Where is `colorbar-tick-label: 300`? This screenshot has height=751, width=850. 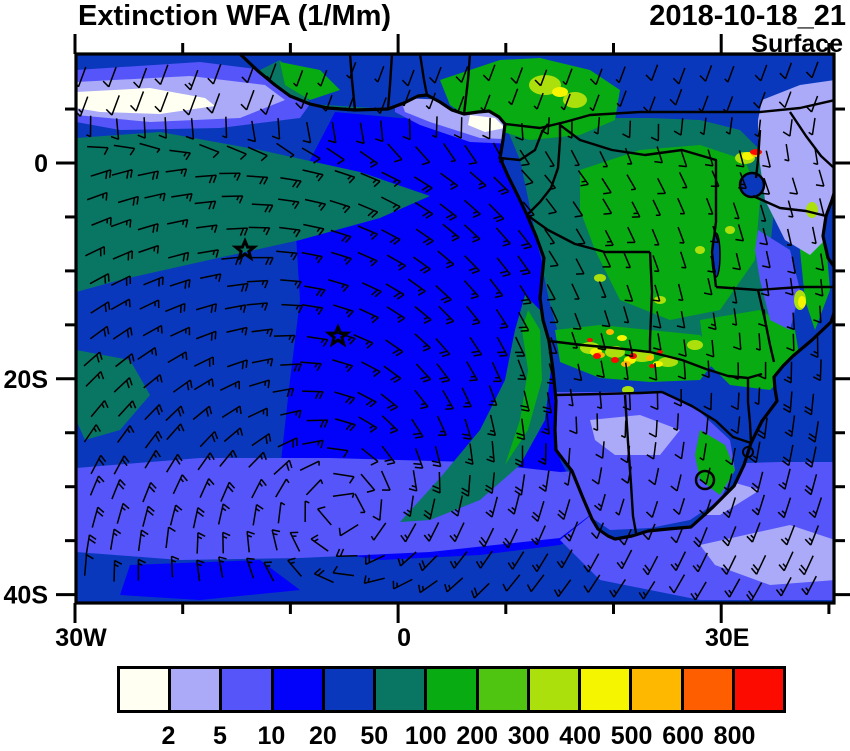
colorbar-tick-label: 300 is located at coordinates (529, 736).